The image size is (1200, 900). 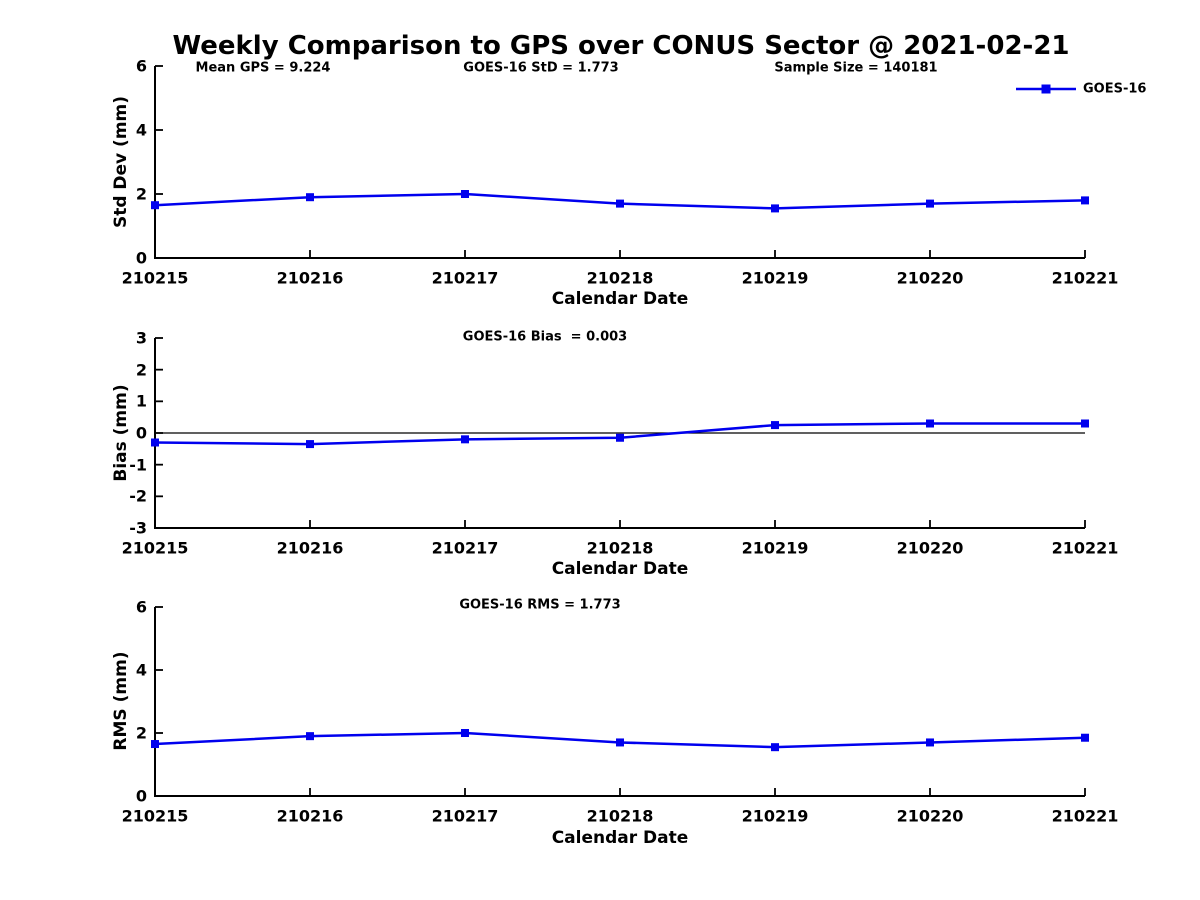 I want to click on annotation-goes16-bias: GOES-16 Bias = 0.003, so click(x=545, y=337).